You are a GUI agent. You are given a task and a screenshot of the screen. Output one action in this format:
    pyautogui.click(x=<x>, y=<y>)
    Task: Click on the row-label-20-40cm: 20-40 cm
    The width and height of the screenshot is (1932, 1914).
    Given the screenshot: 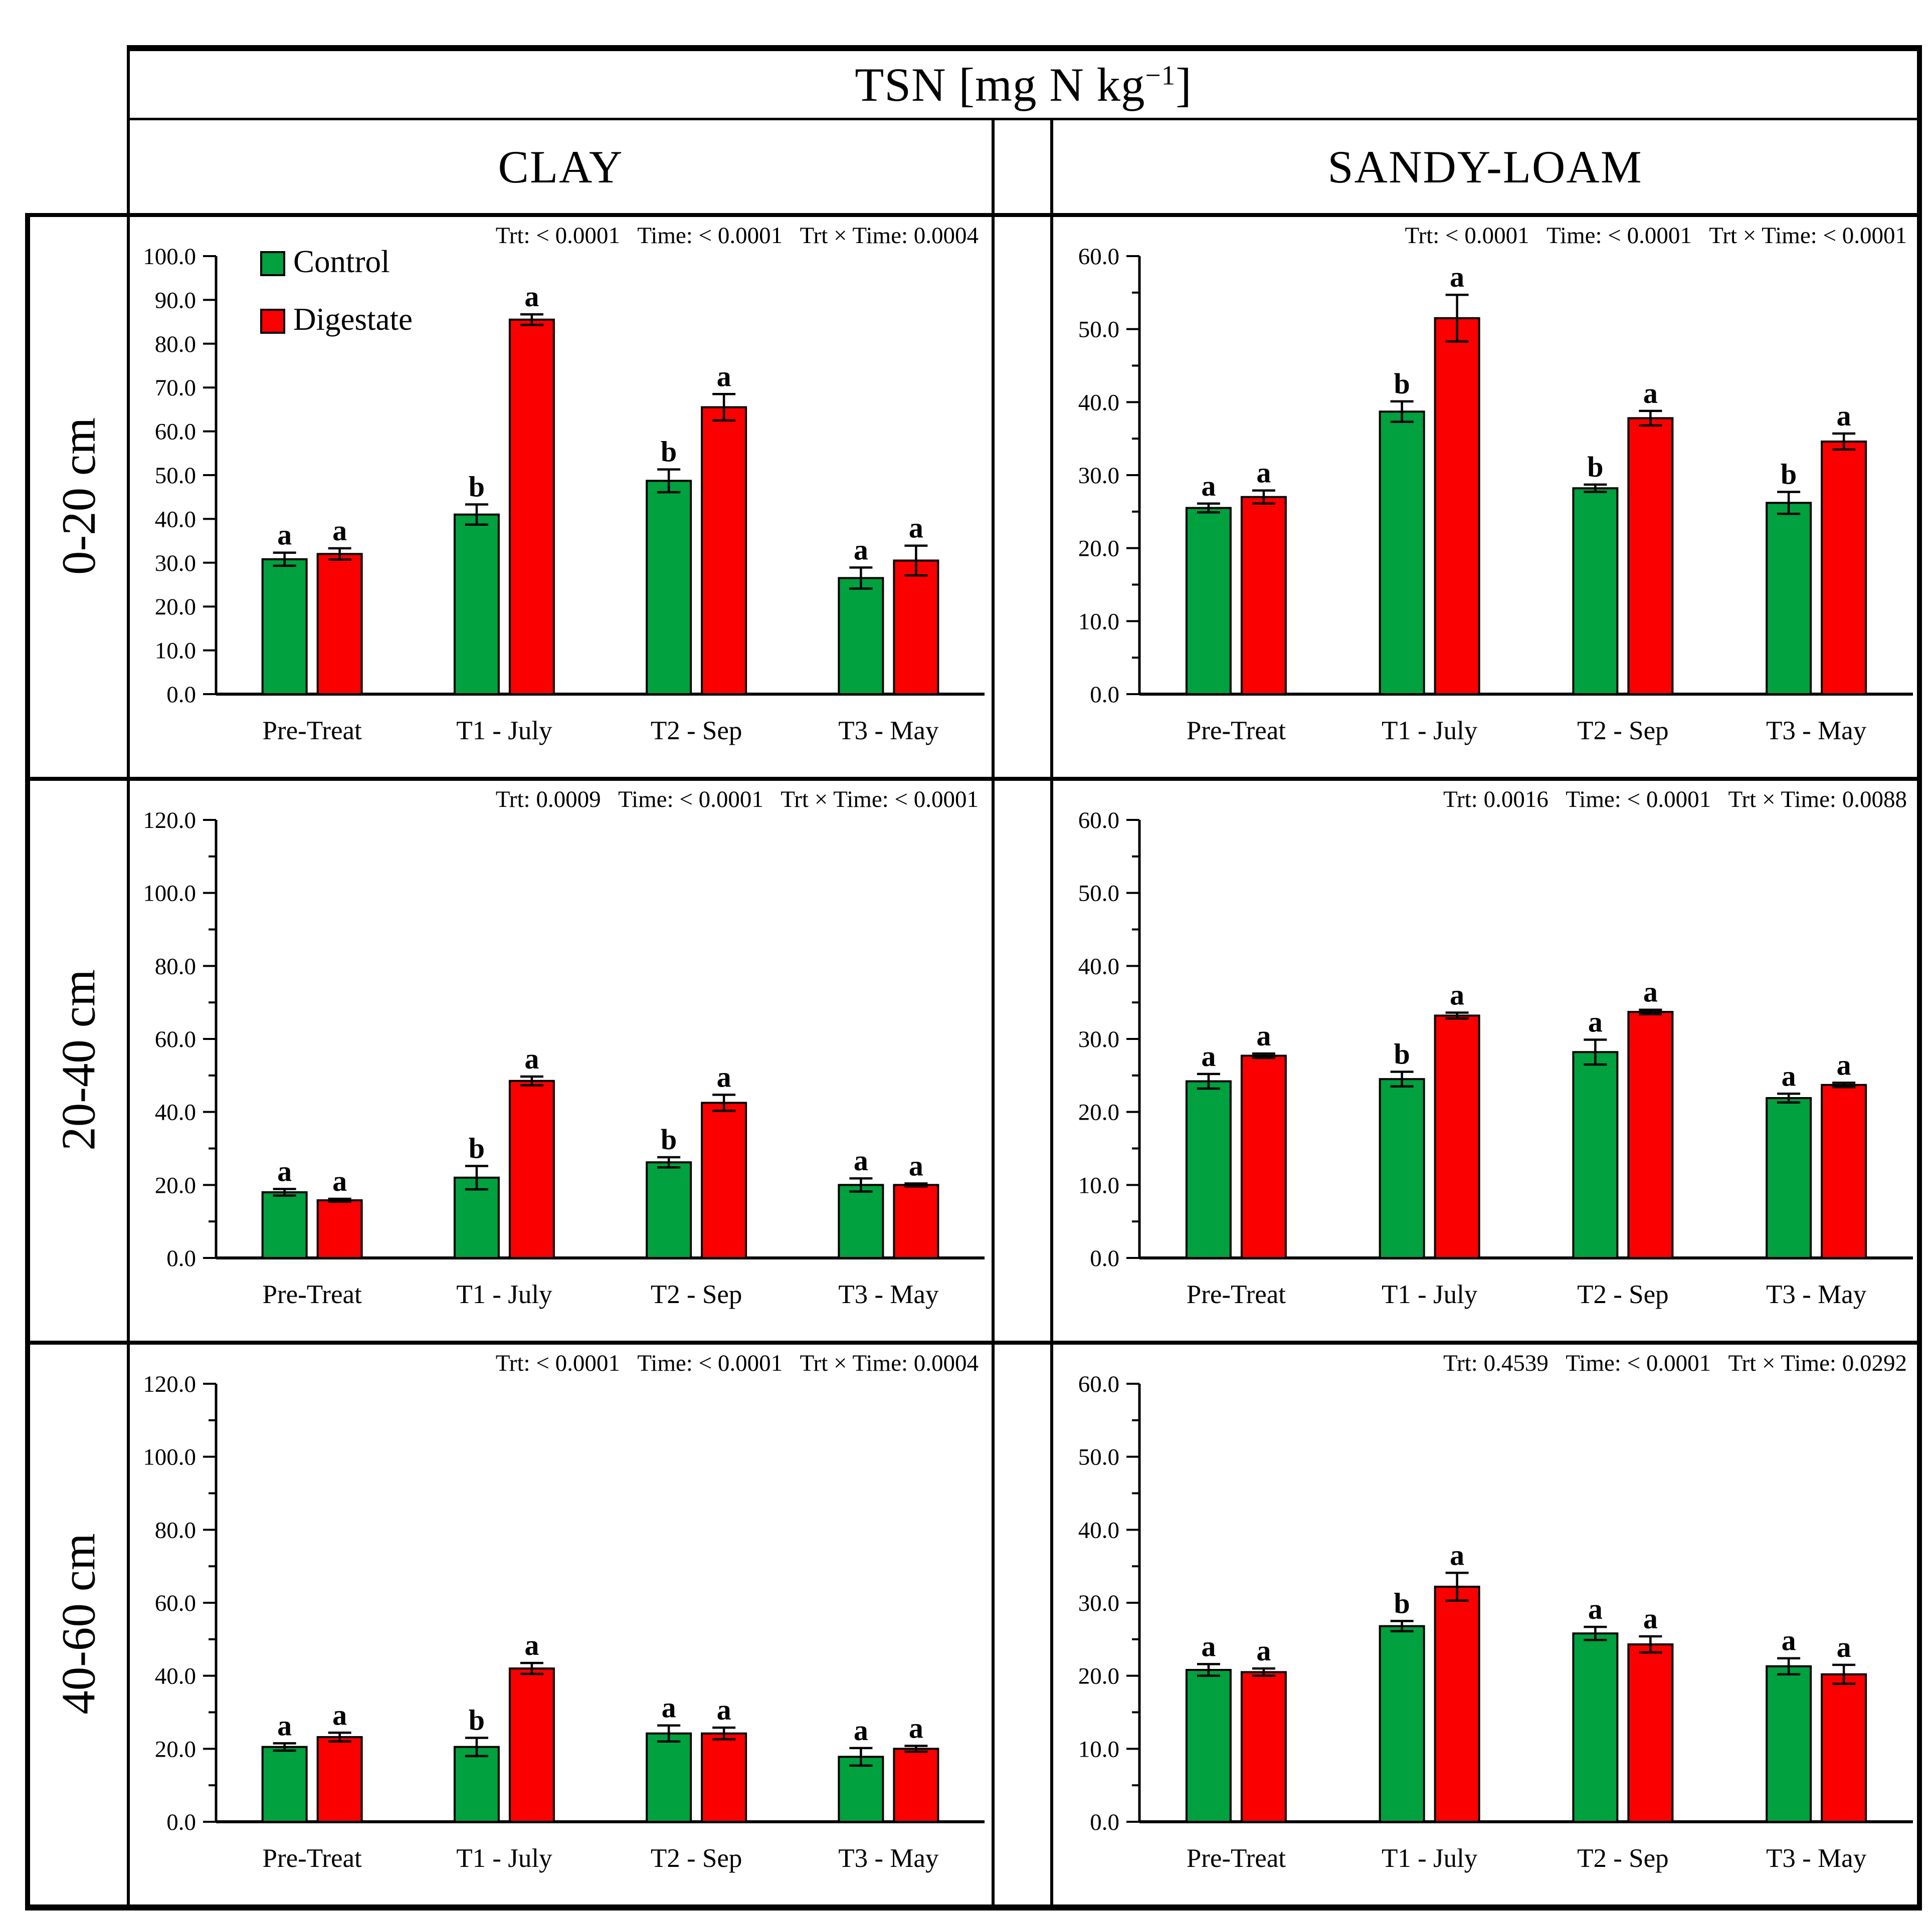 What is the action you would take?
    pyautogui.click(x=78, y=1060)
    